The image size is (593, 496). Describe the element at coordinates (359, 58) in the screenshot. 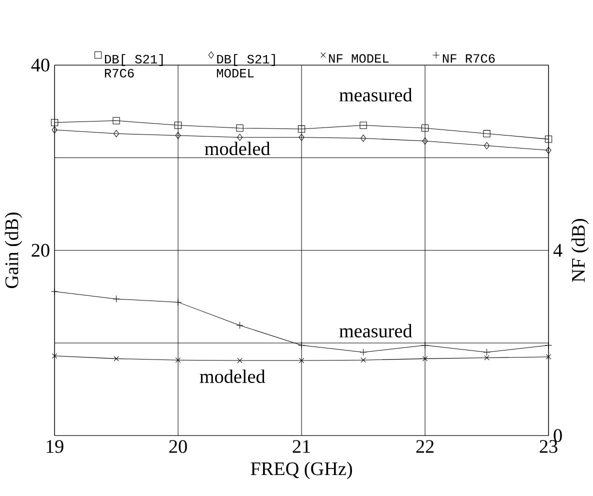

I see `legend-label: NF MODEL` at that location.